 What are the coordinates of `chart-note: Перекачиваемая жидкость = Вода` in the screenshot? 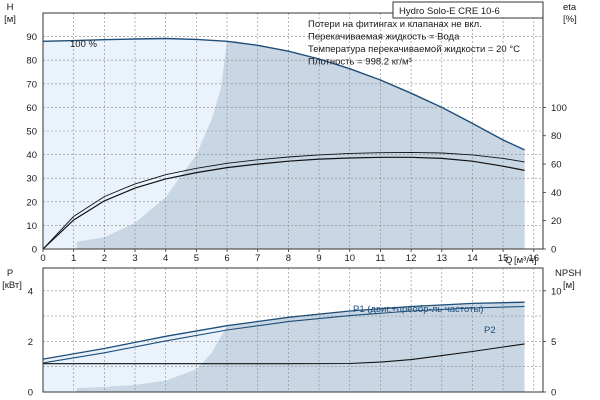 It's located at (384, 37).